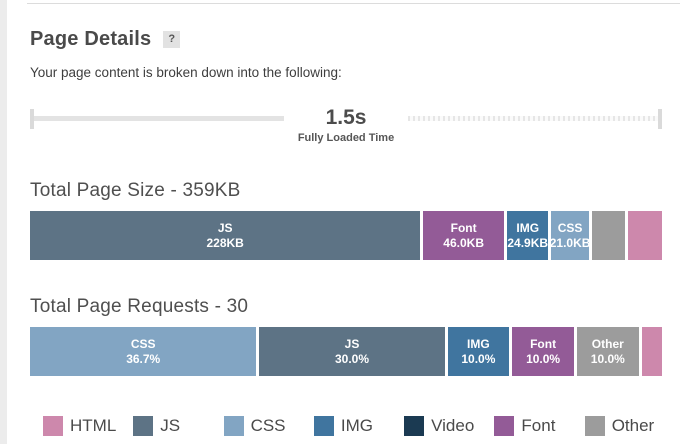  I want to click on legend-swatch-video, so click(414, 426).